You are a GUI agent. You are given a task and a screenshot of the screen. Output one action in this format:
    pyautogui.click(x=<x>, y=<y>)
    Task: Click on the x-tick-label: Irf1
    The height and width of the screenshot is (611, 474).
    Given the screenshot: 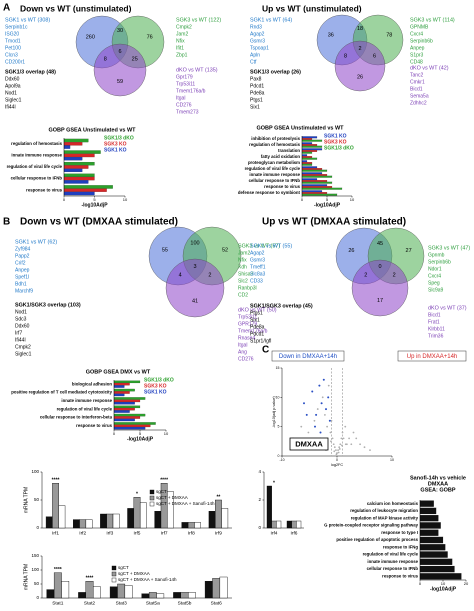 What is the action you would take?
    pyautogui.click(x=55, y=533)
    